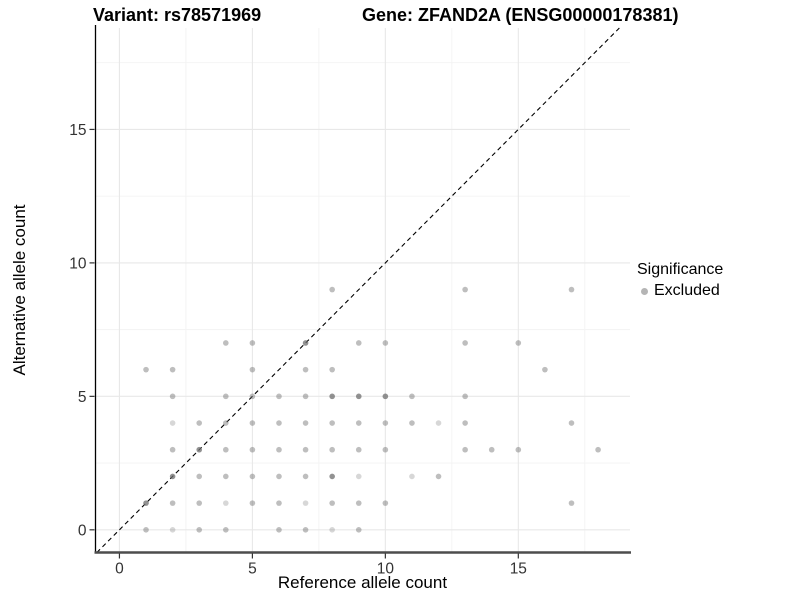 This screenshot has width=800, height=600. Describe the element at coordinates (362, 582) in the screenshot. I see `x-axis-label: Reference allele count` at that location.